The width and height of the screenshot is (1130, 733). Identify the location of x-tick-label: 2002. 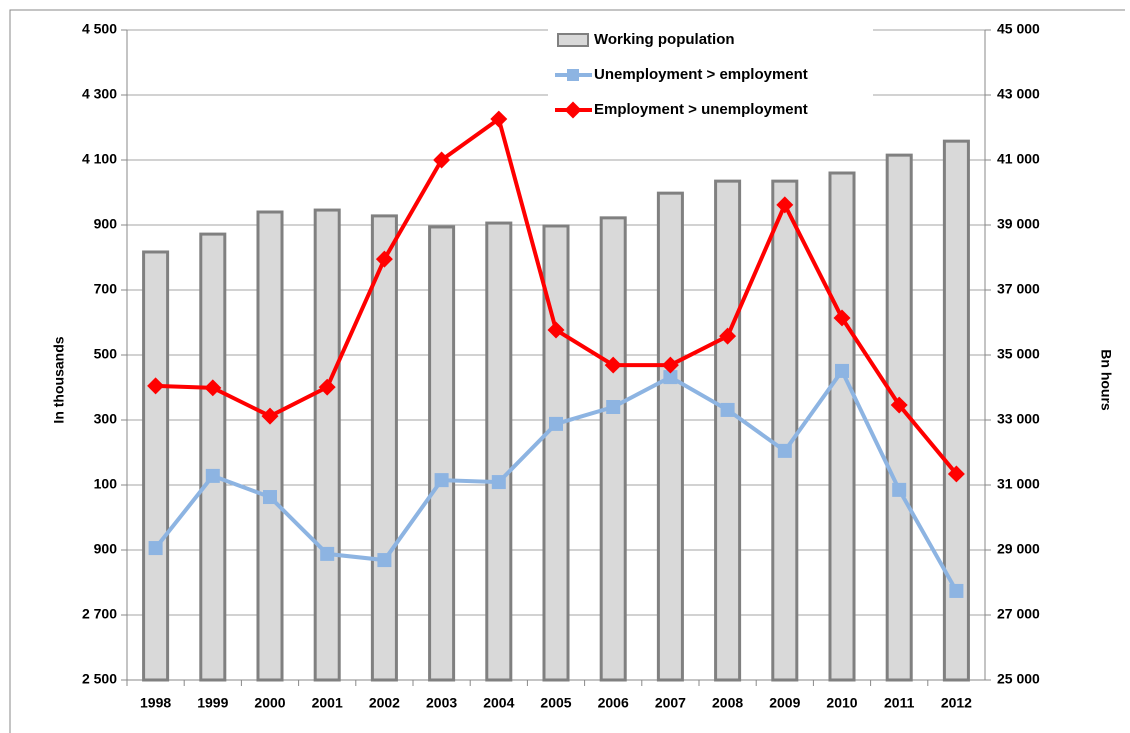
(384, 703).